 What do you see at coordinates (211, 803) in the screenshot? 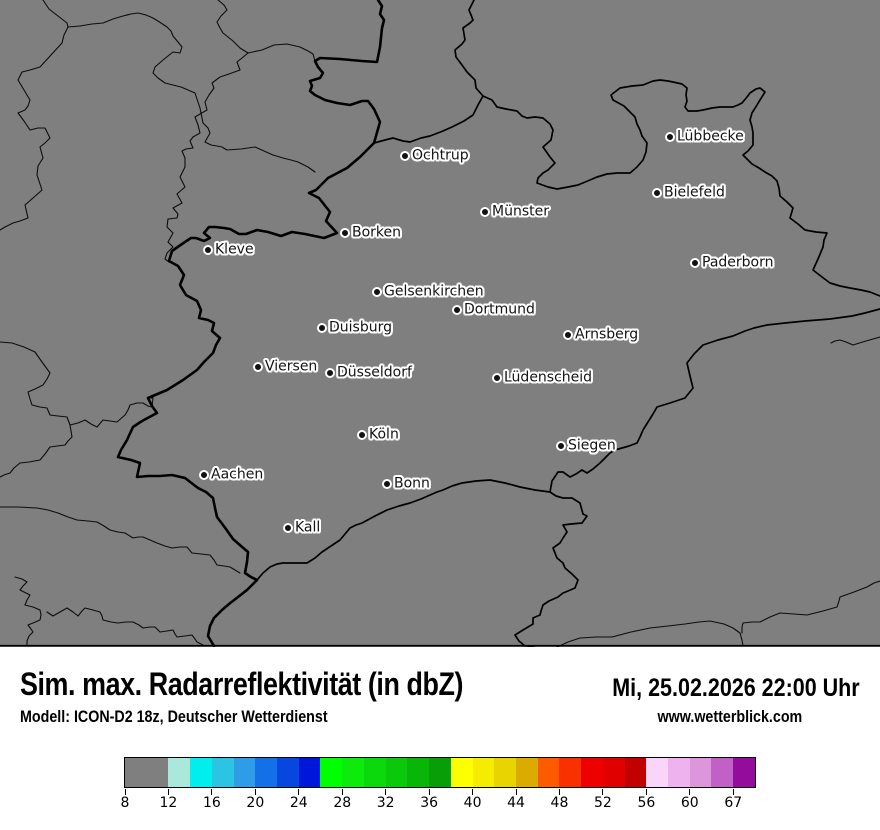
I see `colorbar-tick-label: 16` at bounding box center [211, 803].